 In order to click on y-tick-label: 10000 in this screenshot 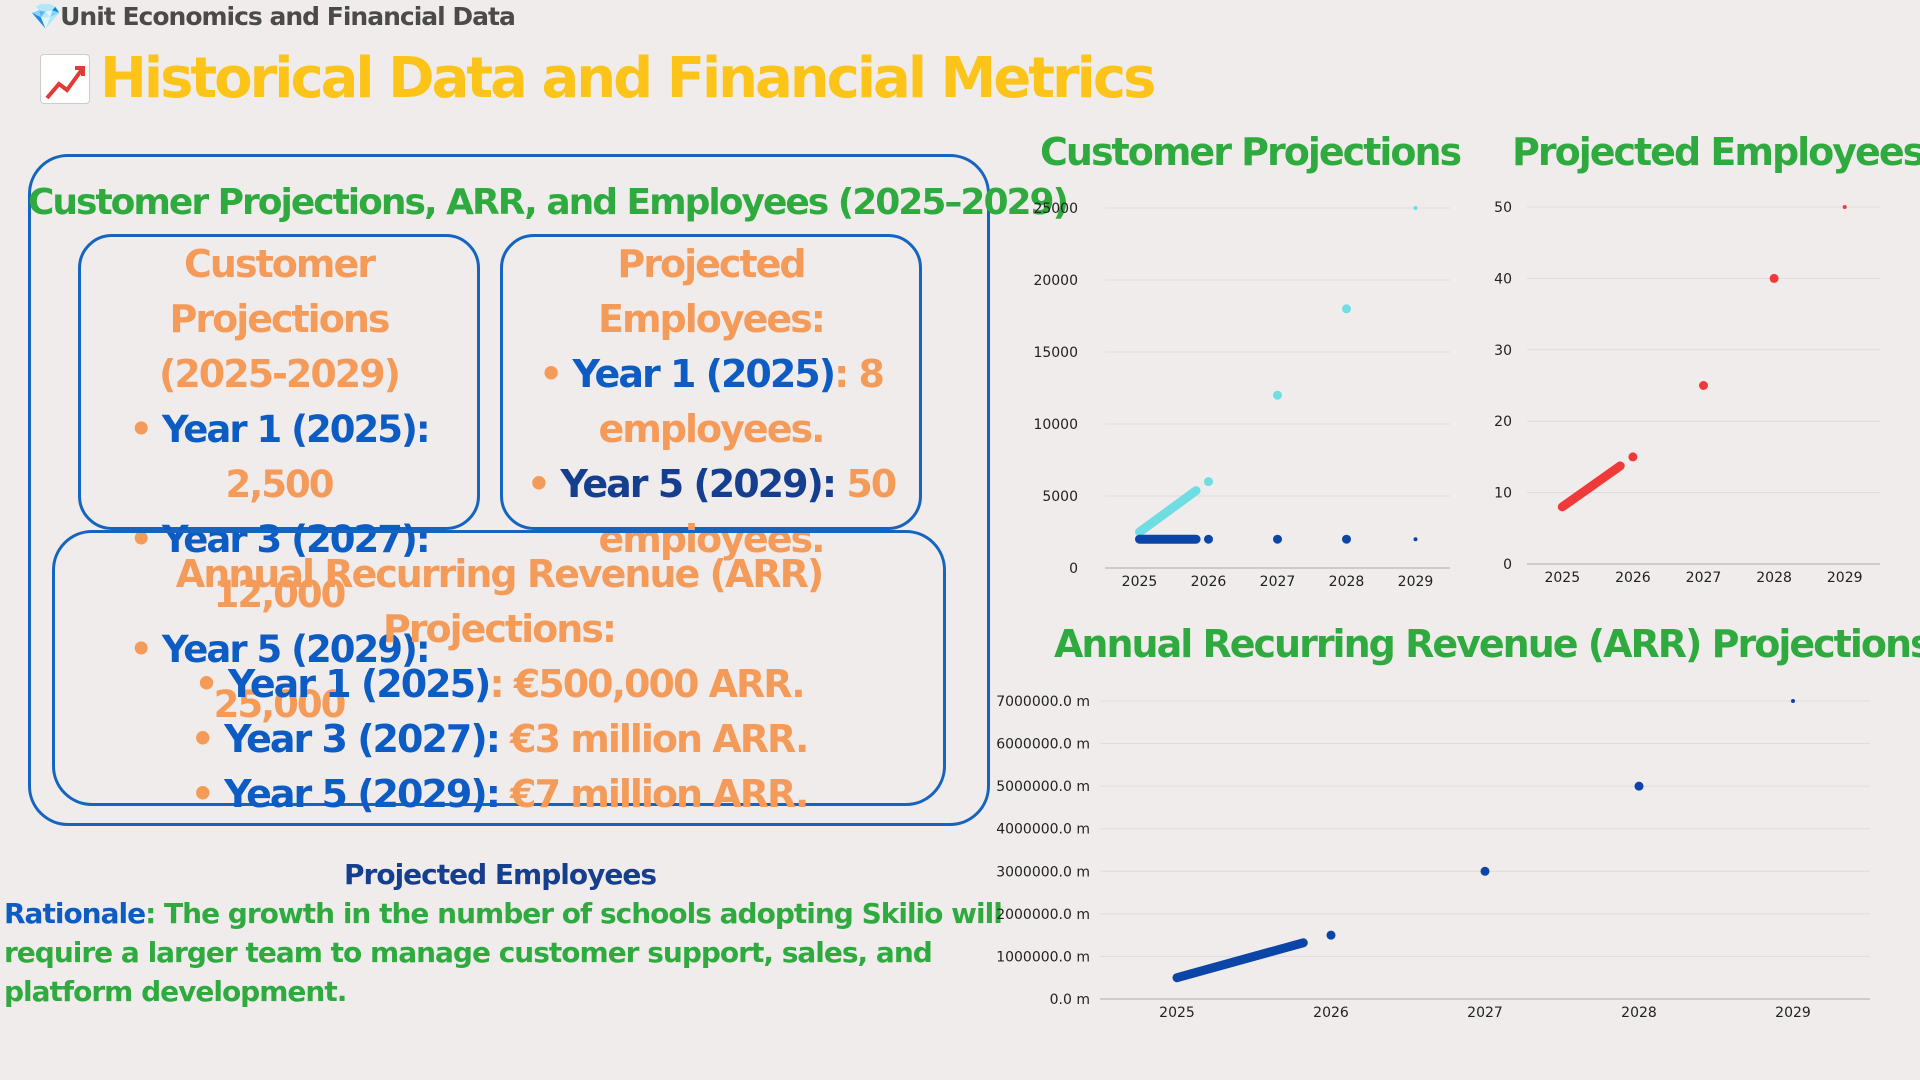, I will do `click(1055, 425)`.